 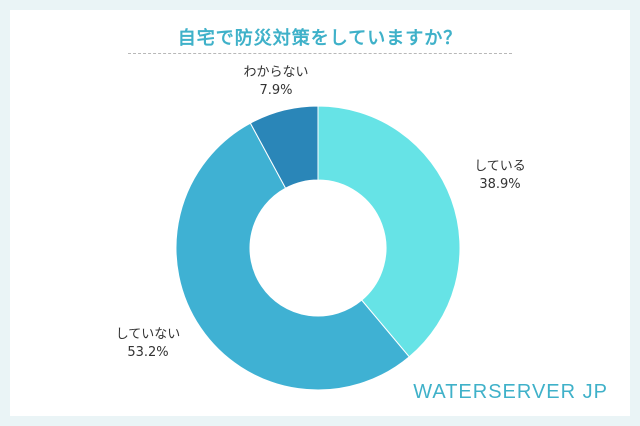 What do you see at coordinates (320, 53) in the screenshot?
I see `title-divider` at bounding box center [320, 53].